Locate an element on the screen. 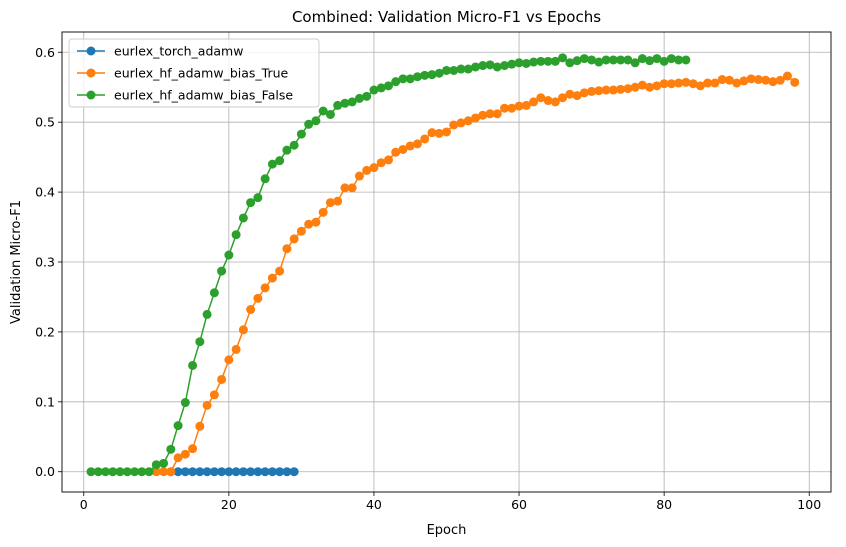 Image resolution: width=846 pixels, height=547 pixels. legend-item: eurlex_hf_adamw_bias_True is located at coordinates (183, 73).